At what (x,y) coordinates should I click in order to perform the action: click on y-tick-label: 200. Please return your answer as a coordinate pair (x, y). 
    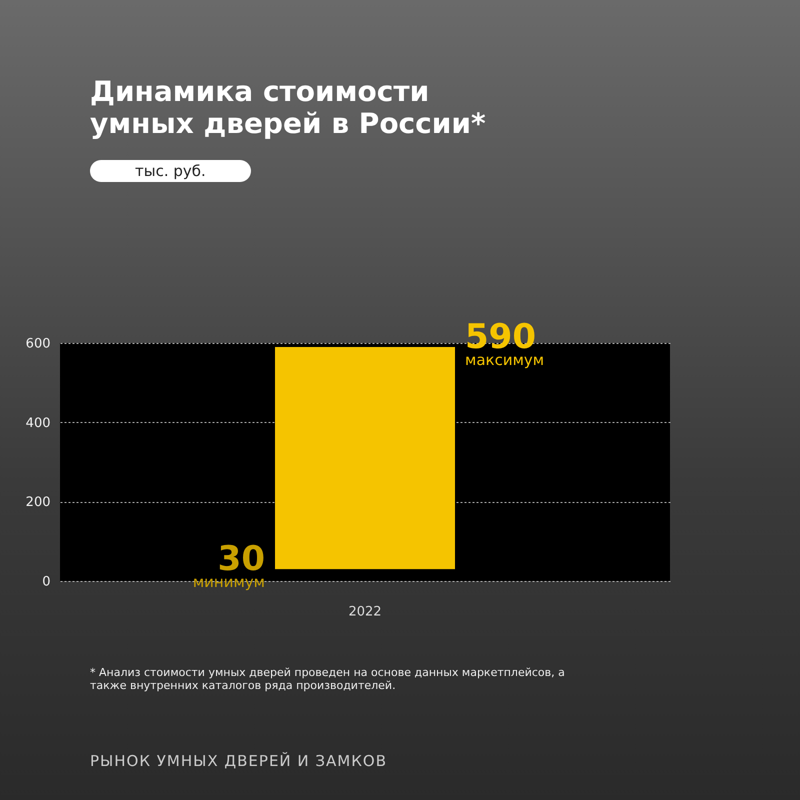
    Looking at the image, I should click on (38, 502).